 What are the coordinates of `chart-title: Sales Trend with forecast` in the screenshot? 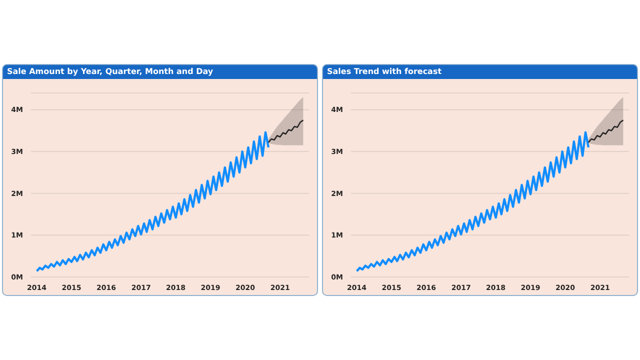 It's located at (480, 72).